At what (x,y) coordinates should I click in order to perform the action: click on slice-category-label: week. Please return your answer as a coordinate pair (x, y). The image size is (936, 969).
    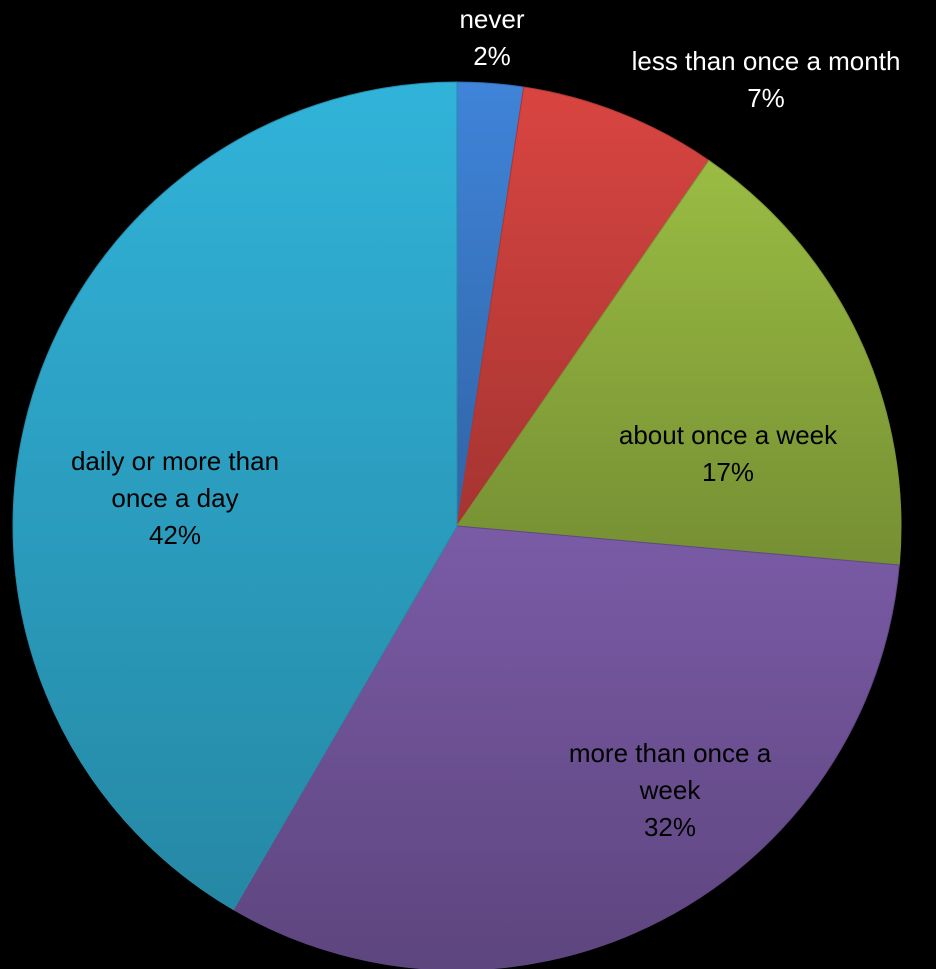
    Looking at the image, I should click on (670, 790).